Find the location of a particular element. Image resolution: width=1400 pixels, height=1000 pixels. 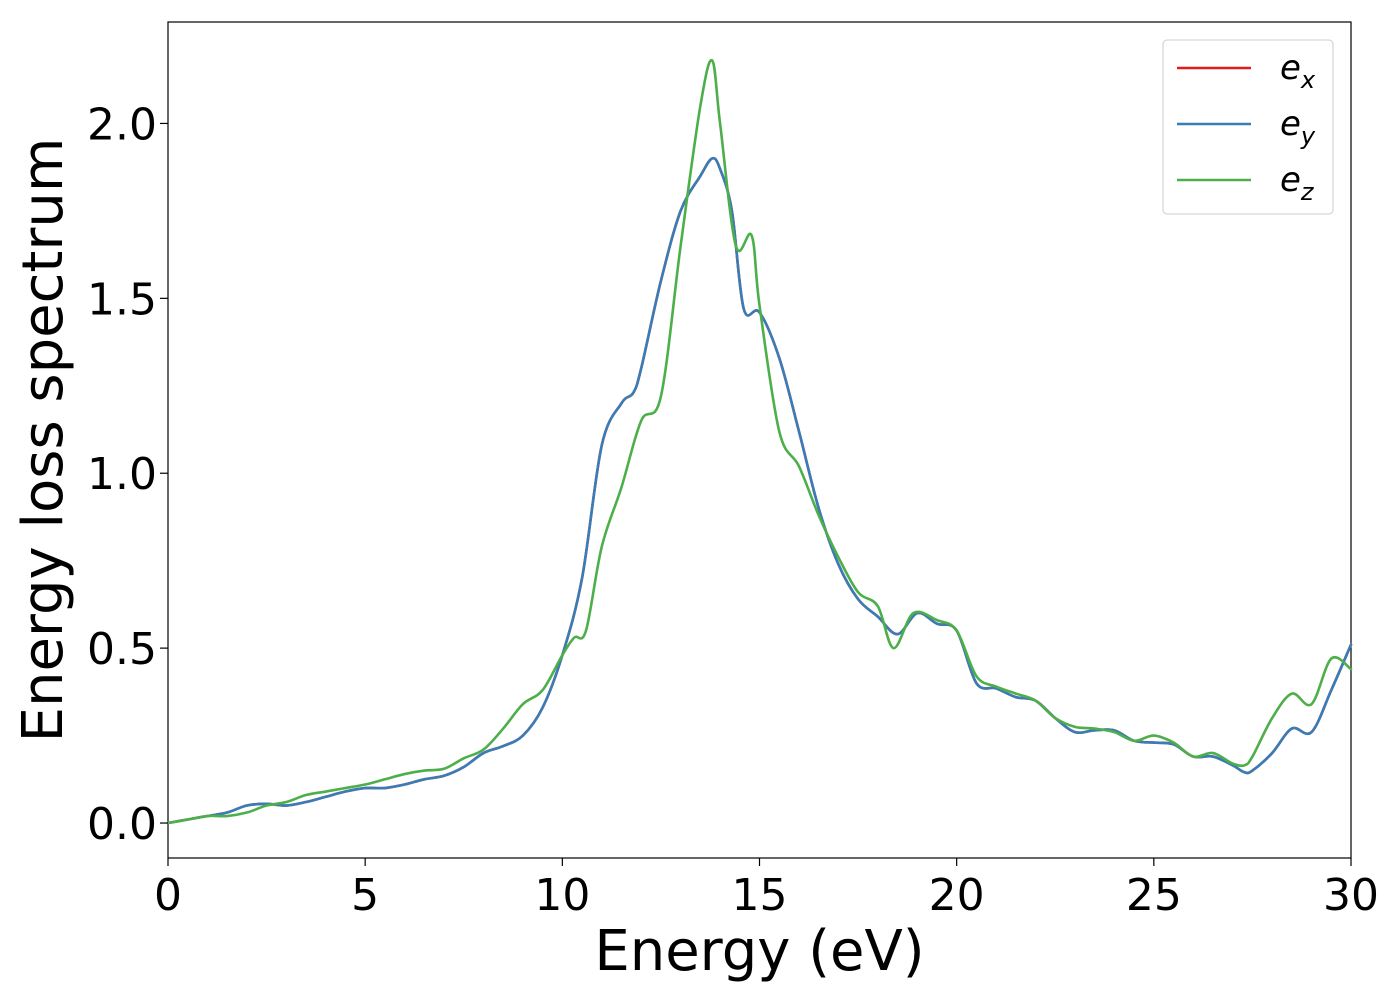

legend-label-subscript: x is located at coordinates (1308, 80).